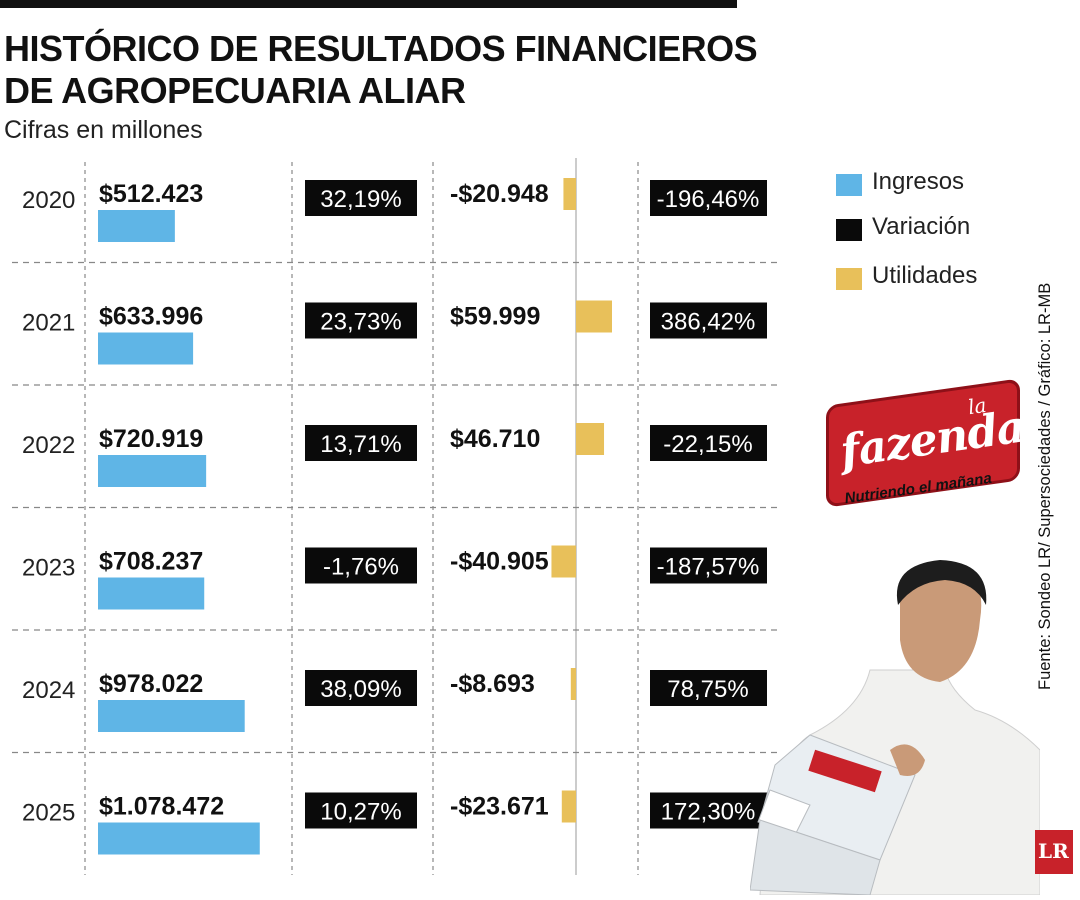 The width and height of the screenshot is (1080, 900). Describe the element at coordinates (495, 439) in the screenshot. I see `utilidades-value-label: $46.710` at that location.